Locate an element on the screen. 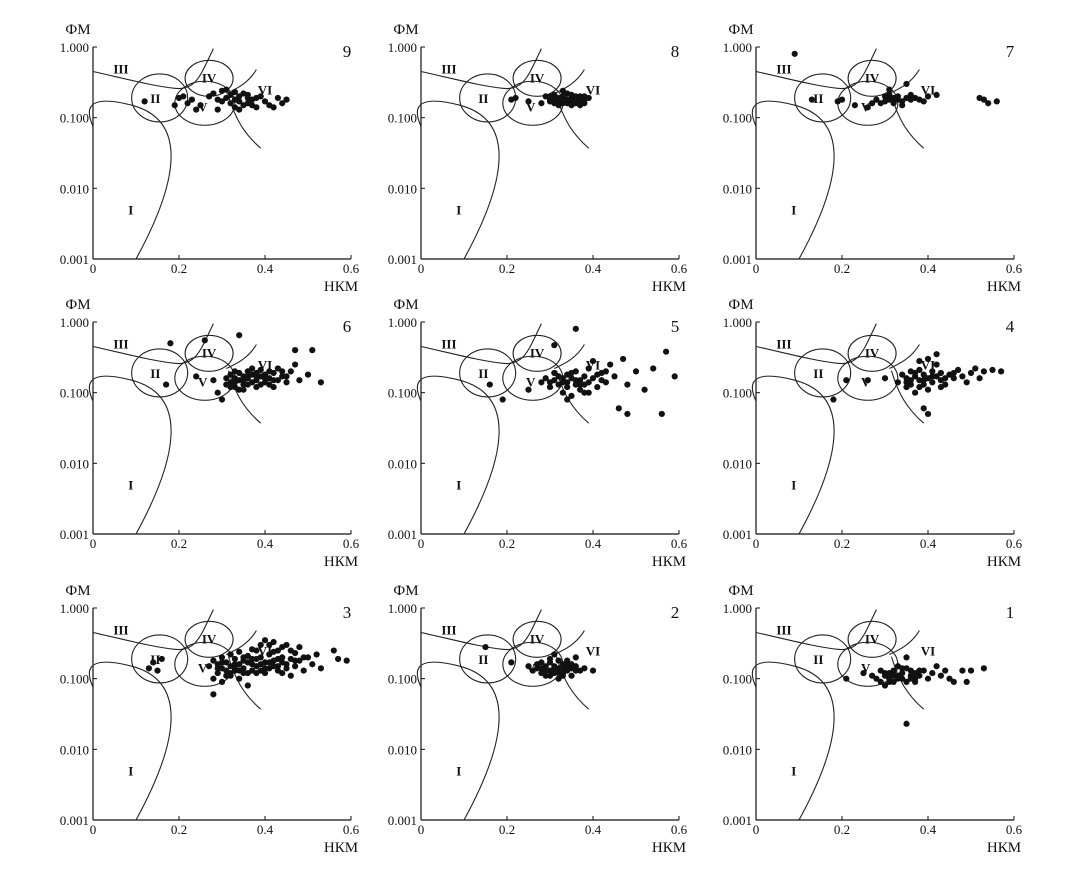  region-label-vi: VI is located at coordinates (593, 651).